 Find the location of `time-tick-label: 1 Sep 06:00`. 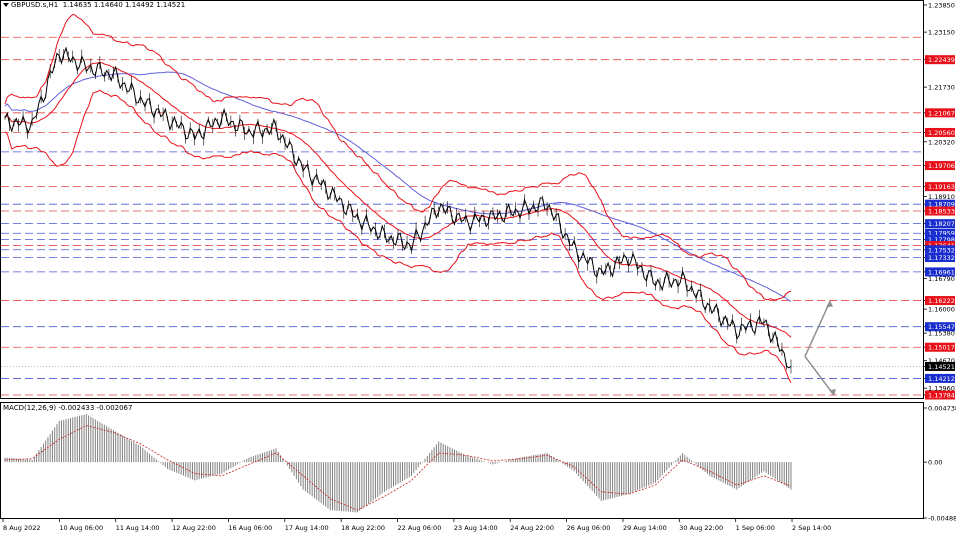

time-tick-label: 1 Sep 06:00 is located at coordinates (755, 528).